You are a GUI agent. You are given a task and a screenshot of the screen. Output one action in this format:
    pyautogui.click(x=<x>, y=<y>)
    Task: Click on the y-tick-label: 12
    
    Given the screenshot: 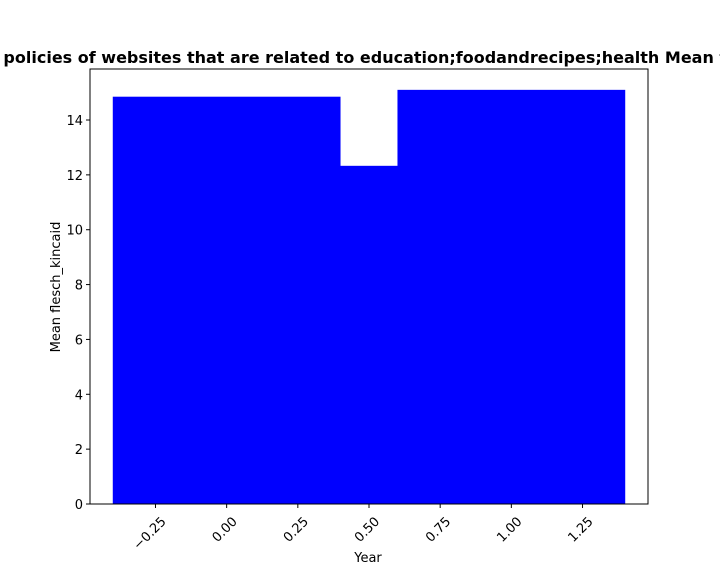 What is the action you would take?
    pyautogui.click(x=74, y=176)
    